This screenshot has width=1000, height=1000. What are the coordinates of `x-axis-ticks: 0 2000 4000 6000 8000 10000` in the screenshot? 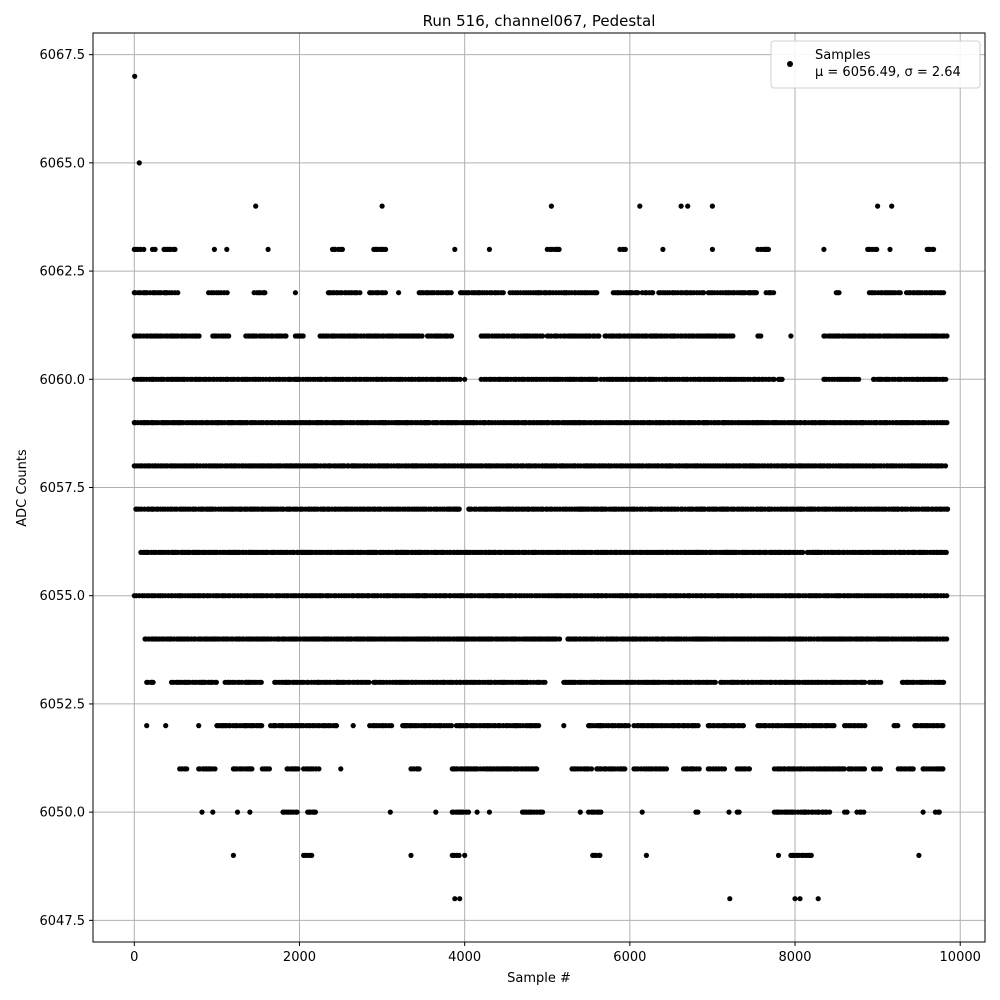 It's located at (555, 953).